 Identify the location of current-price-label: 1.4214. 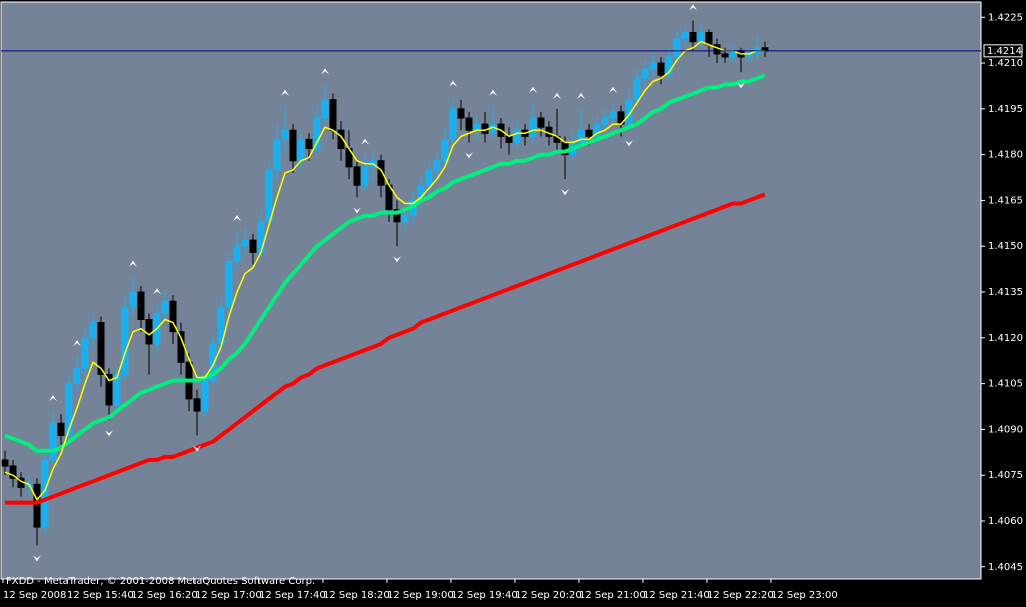
(1004, 51).